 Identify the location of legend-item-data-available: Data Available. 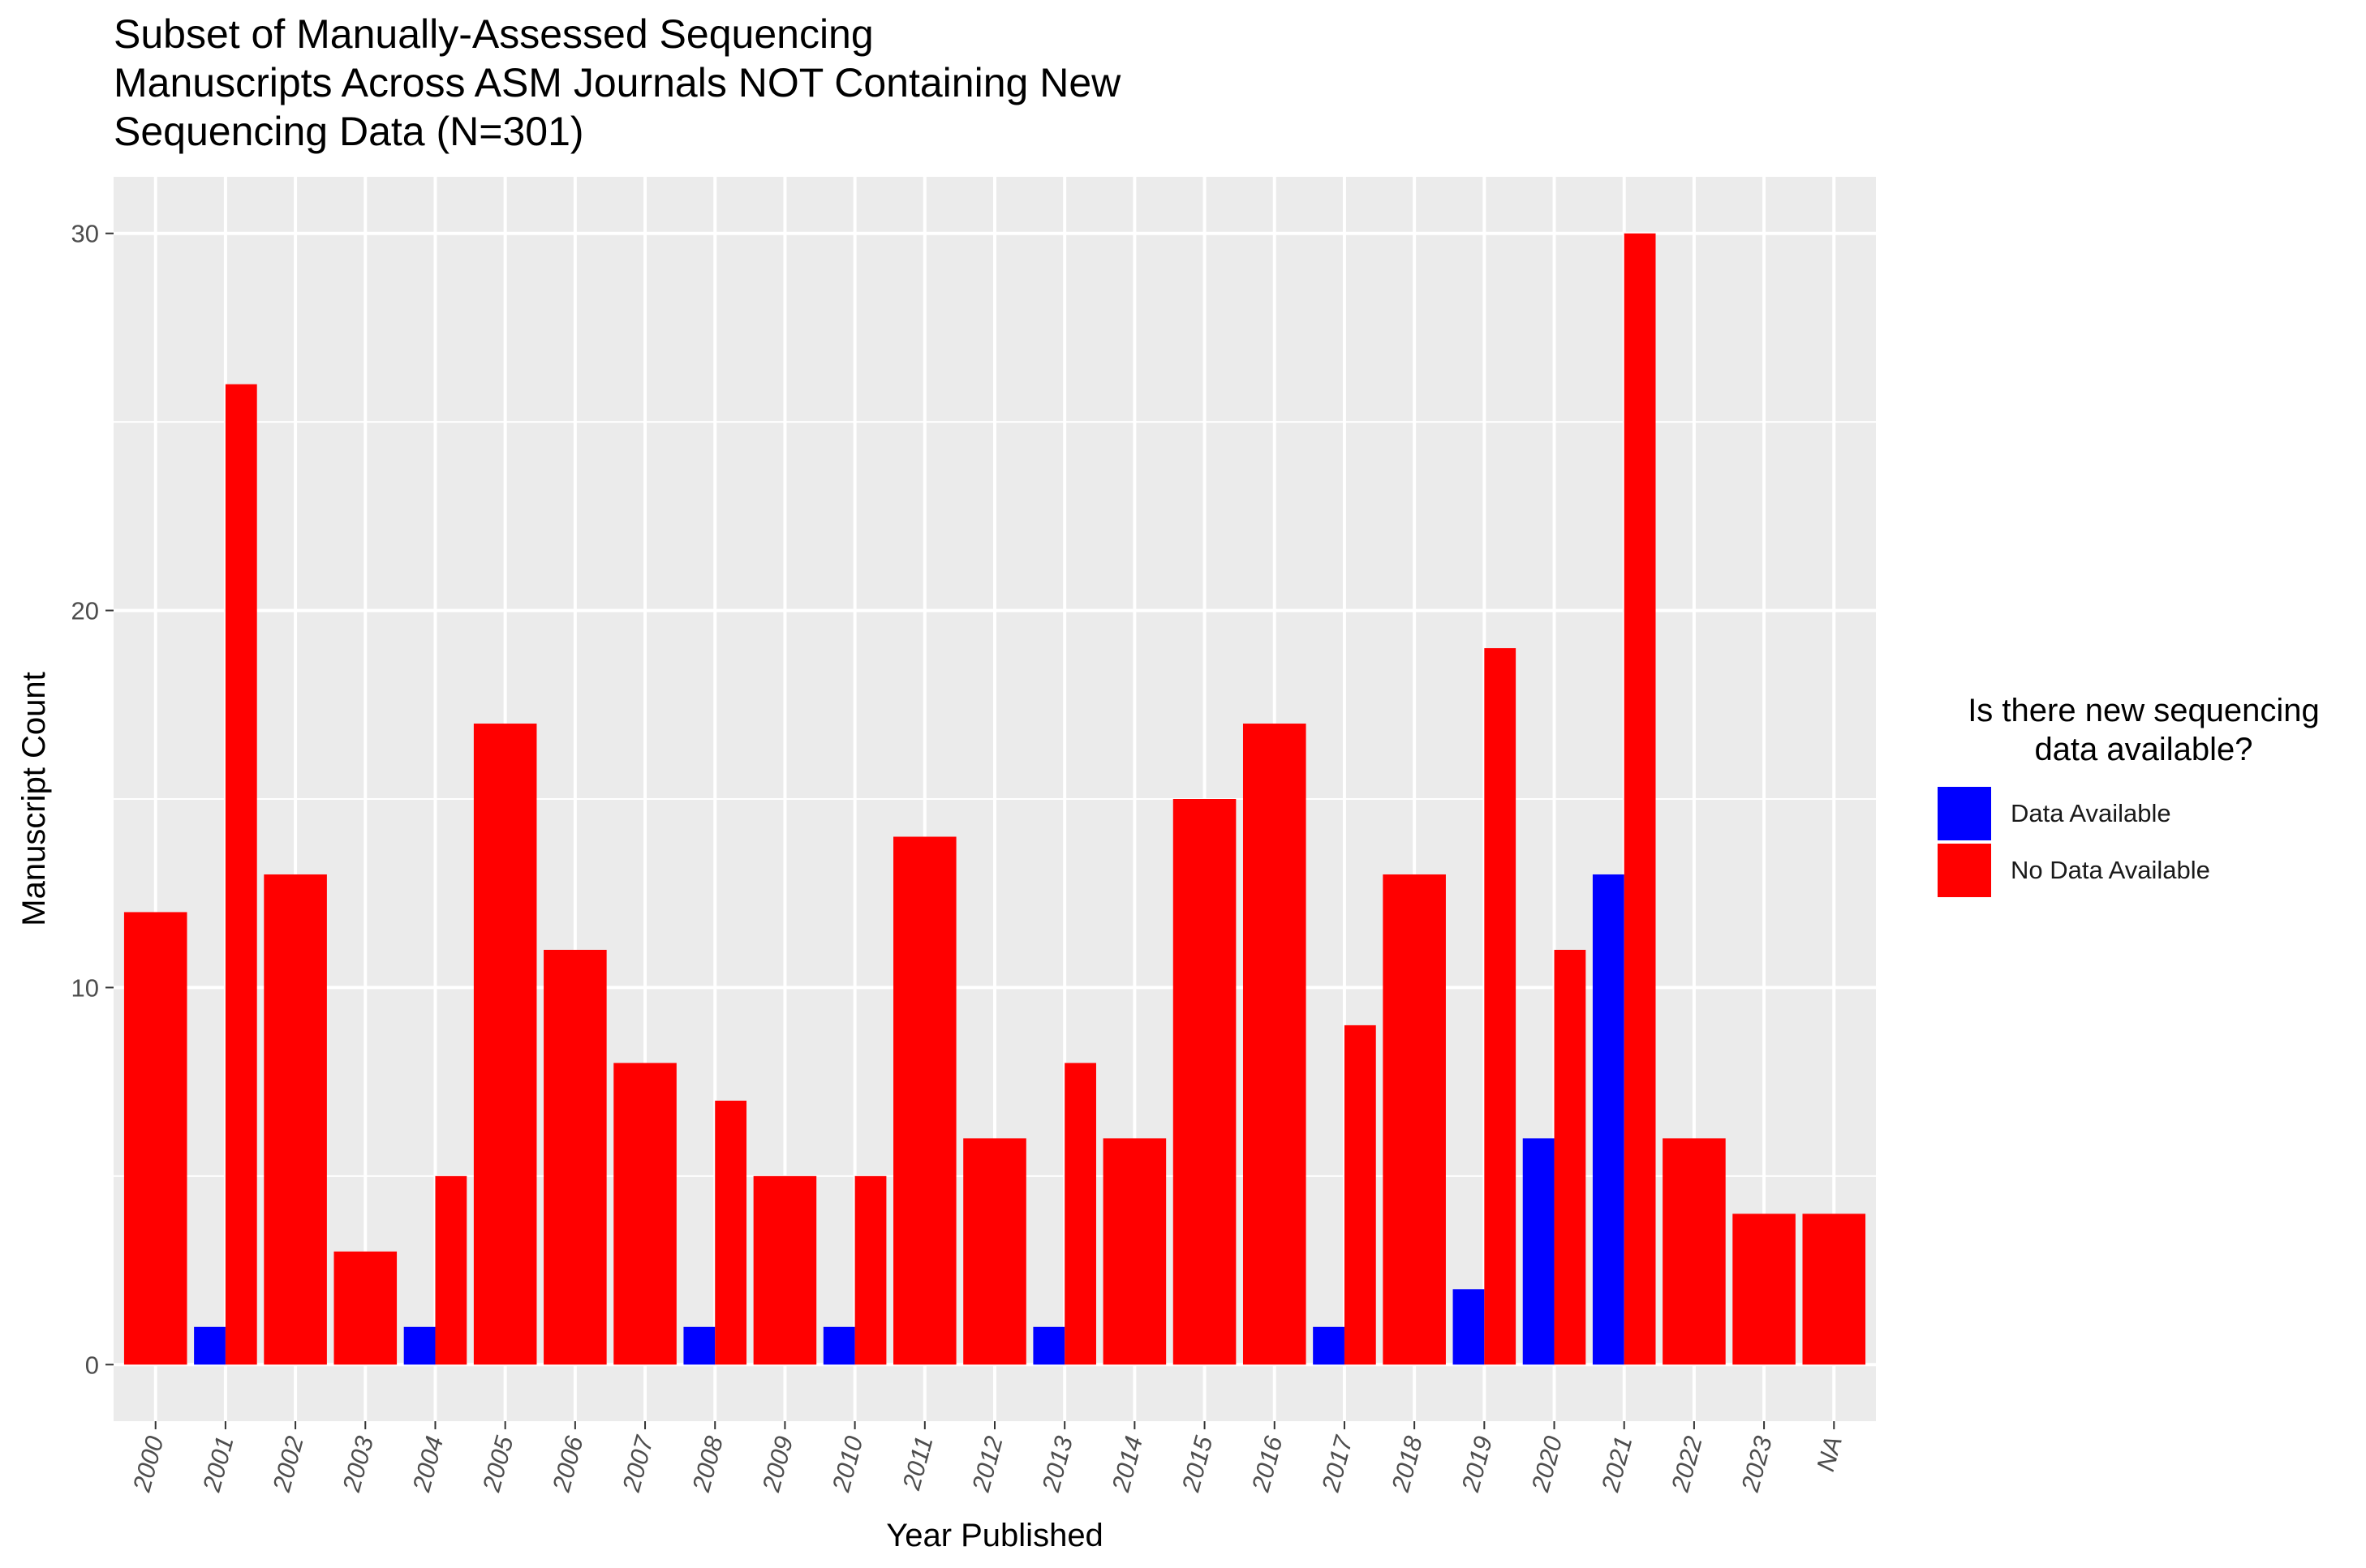
(2150, 815).